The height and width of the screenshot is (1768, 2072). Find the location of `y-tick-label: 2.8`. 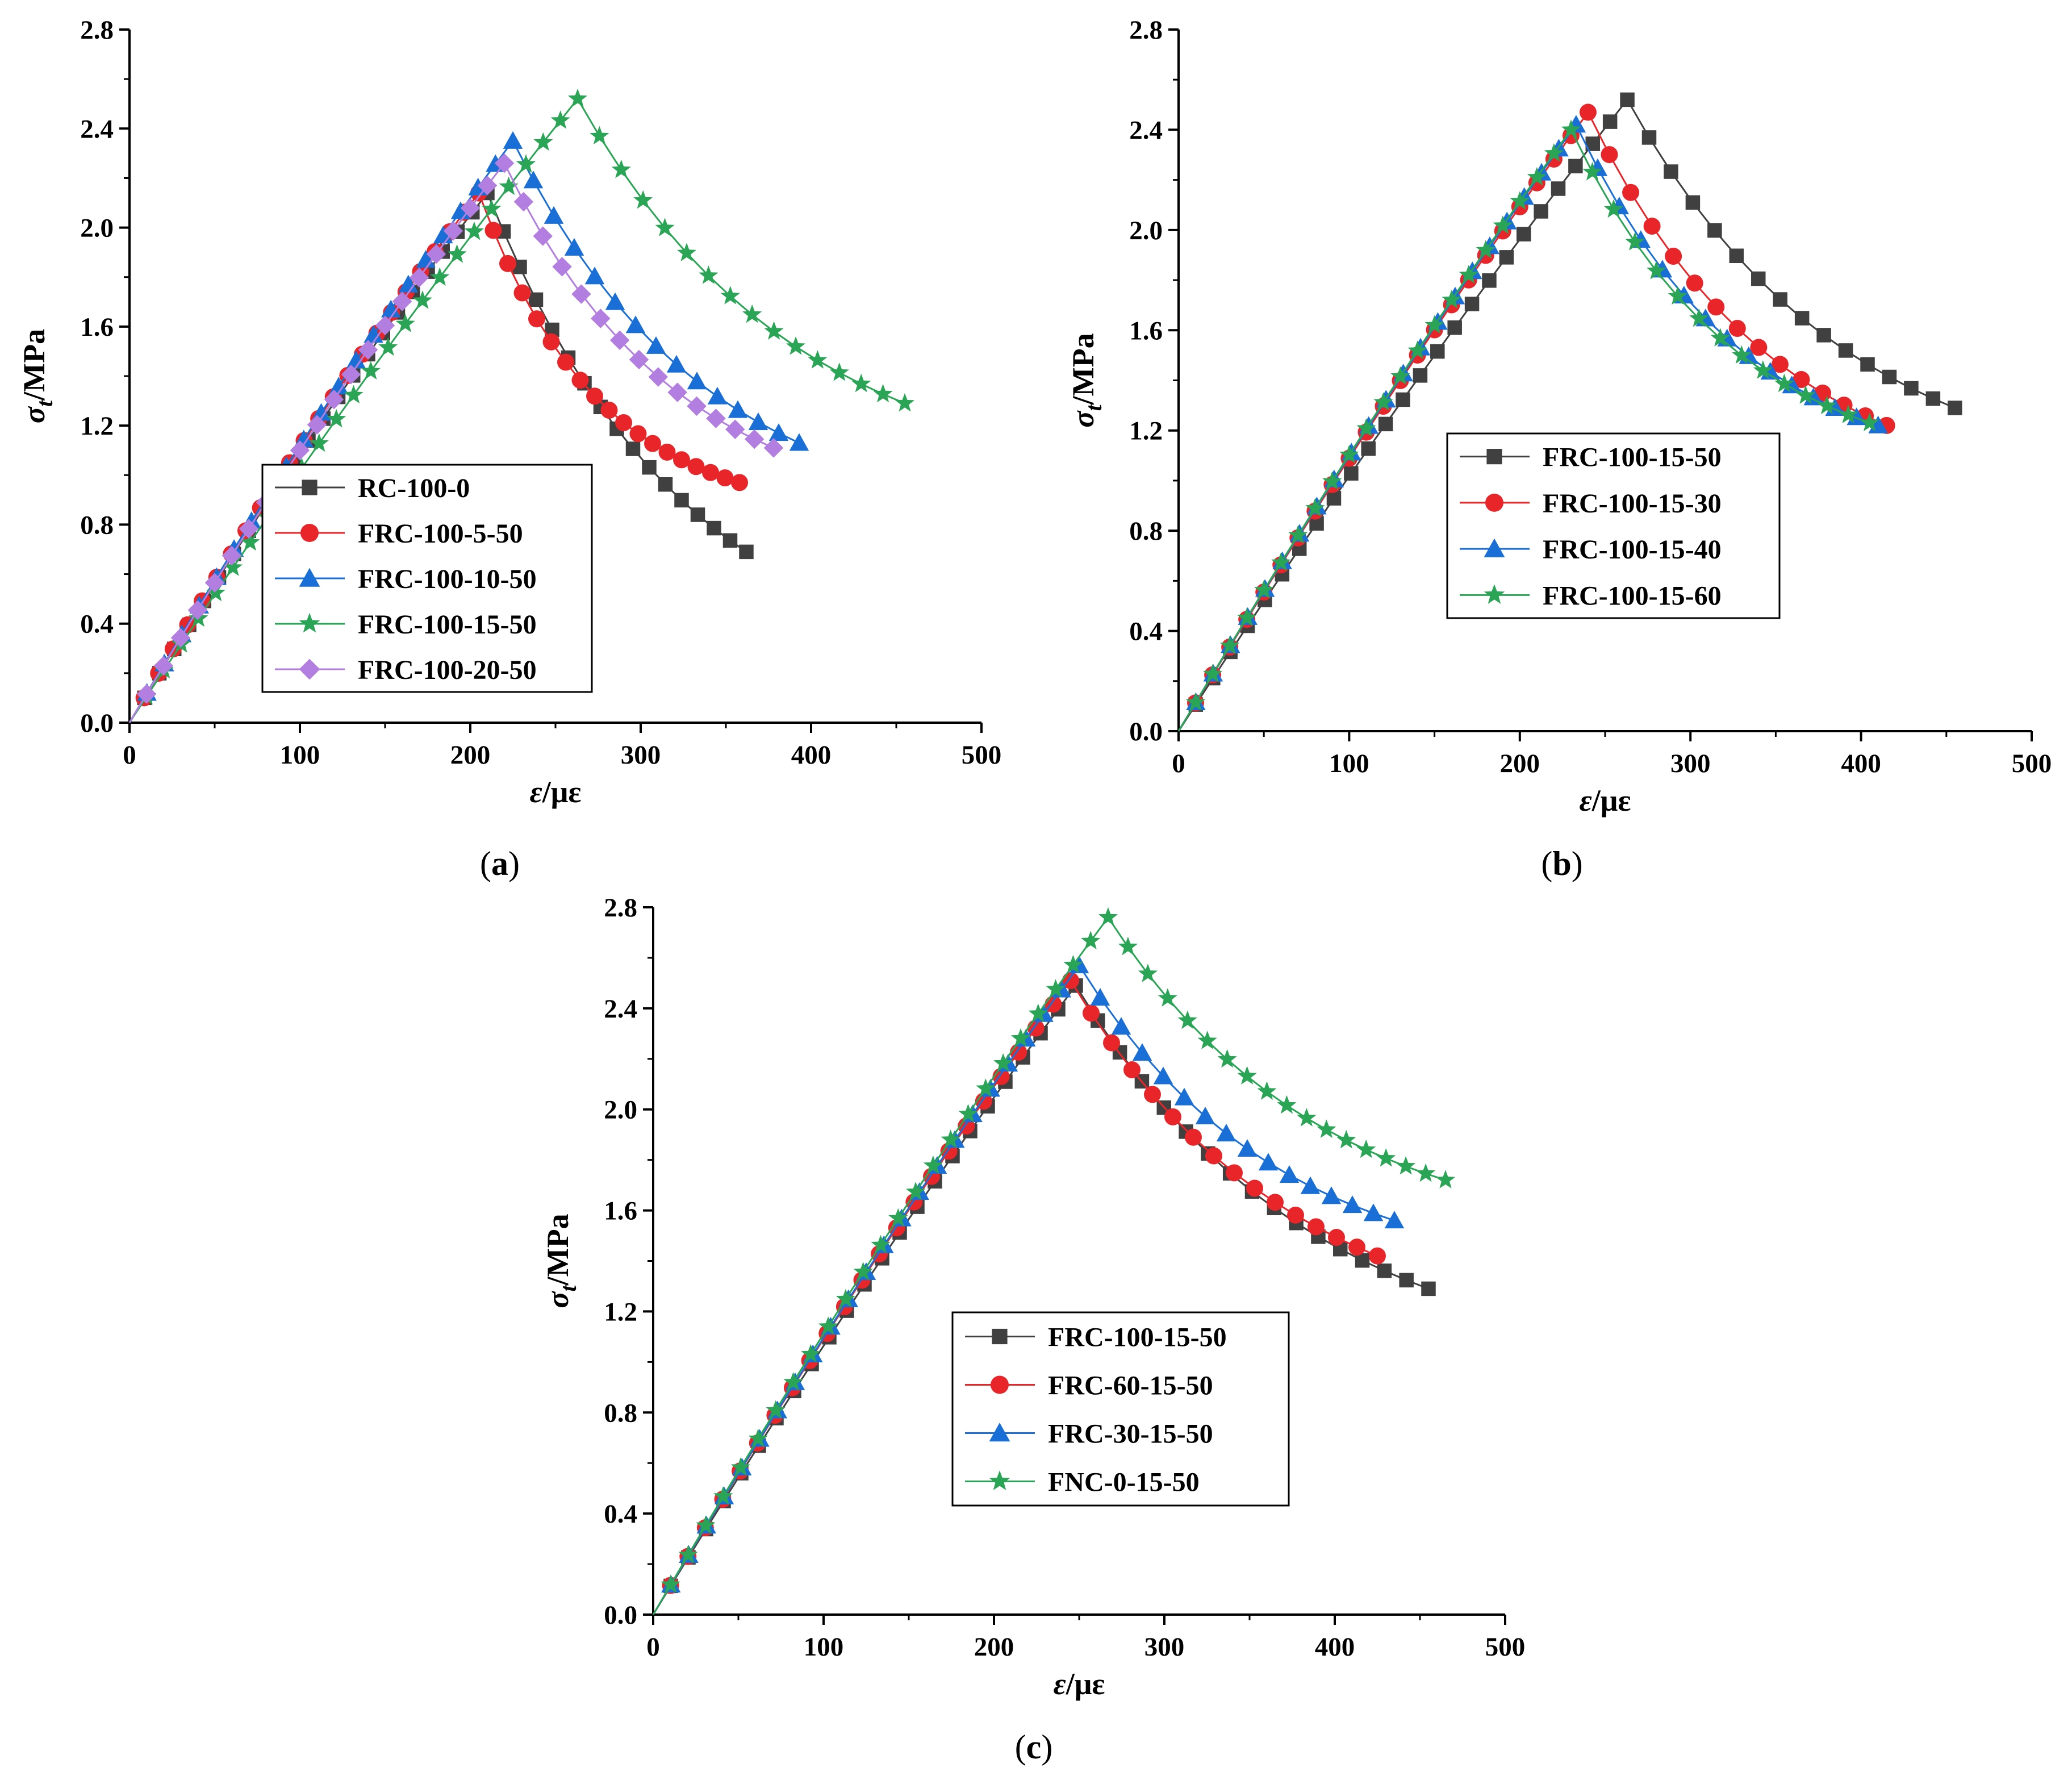

y-tick-label: 2.8 is located at coordinates (1146, 30).